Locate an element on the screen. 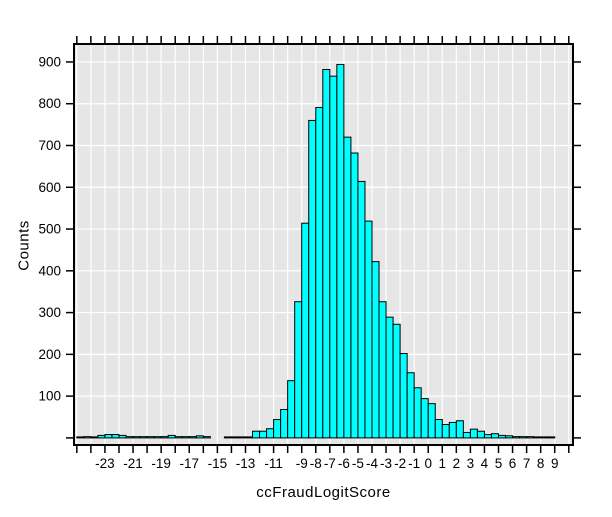 The height and width of the screenshot is (517, 612). x-tick-label: 6 is located at coordinates (513, 463).